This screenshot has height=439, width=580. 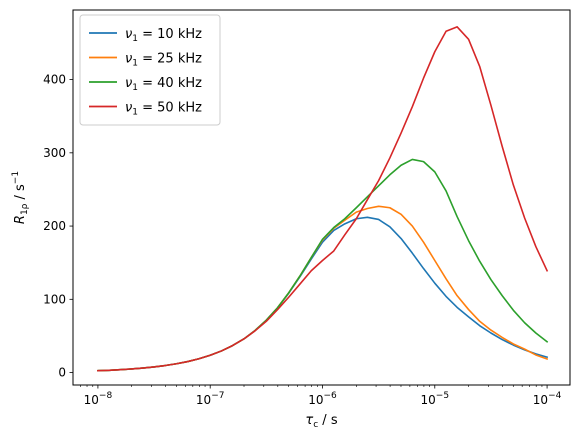 I want to click on legend-label-2: ν1 = 25 kHz, so click(x=163, y=60).